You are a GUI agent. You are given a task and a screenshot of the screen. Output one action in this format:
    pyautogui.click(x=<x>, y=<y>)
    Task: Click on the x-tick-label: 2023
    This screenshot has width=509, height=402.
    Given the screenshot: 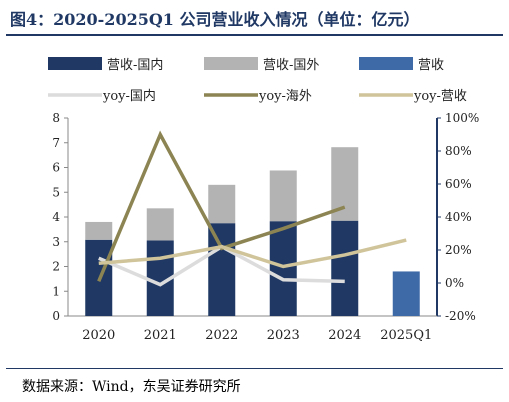 What is the action you would take?
    pyautogui.click(x=283, y=335)
    